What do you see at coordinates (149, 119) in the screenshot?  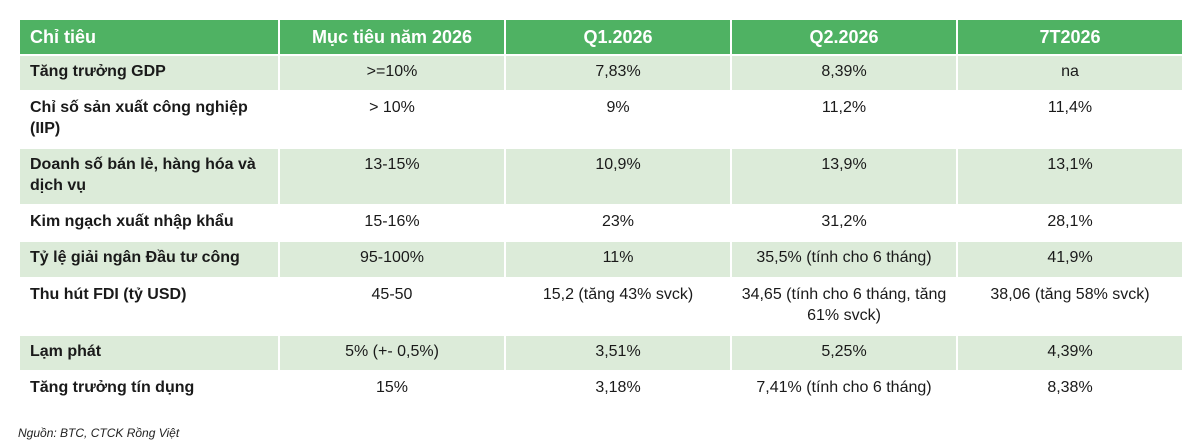 I see `row-label: Chỉ số sản xuất công nghiệp (IIP)` at bounding box center [149, 119].